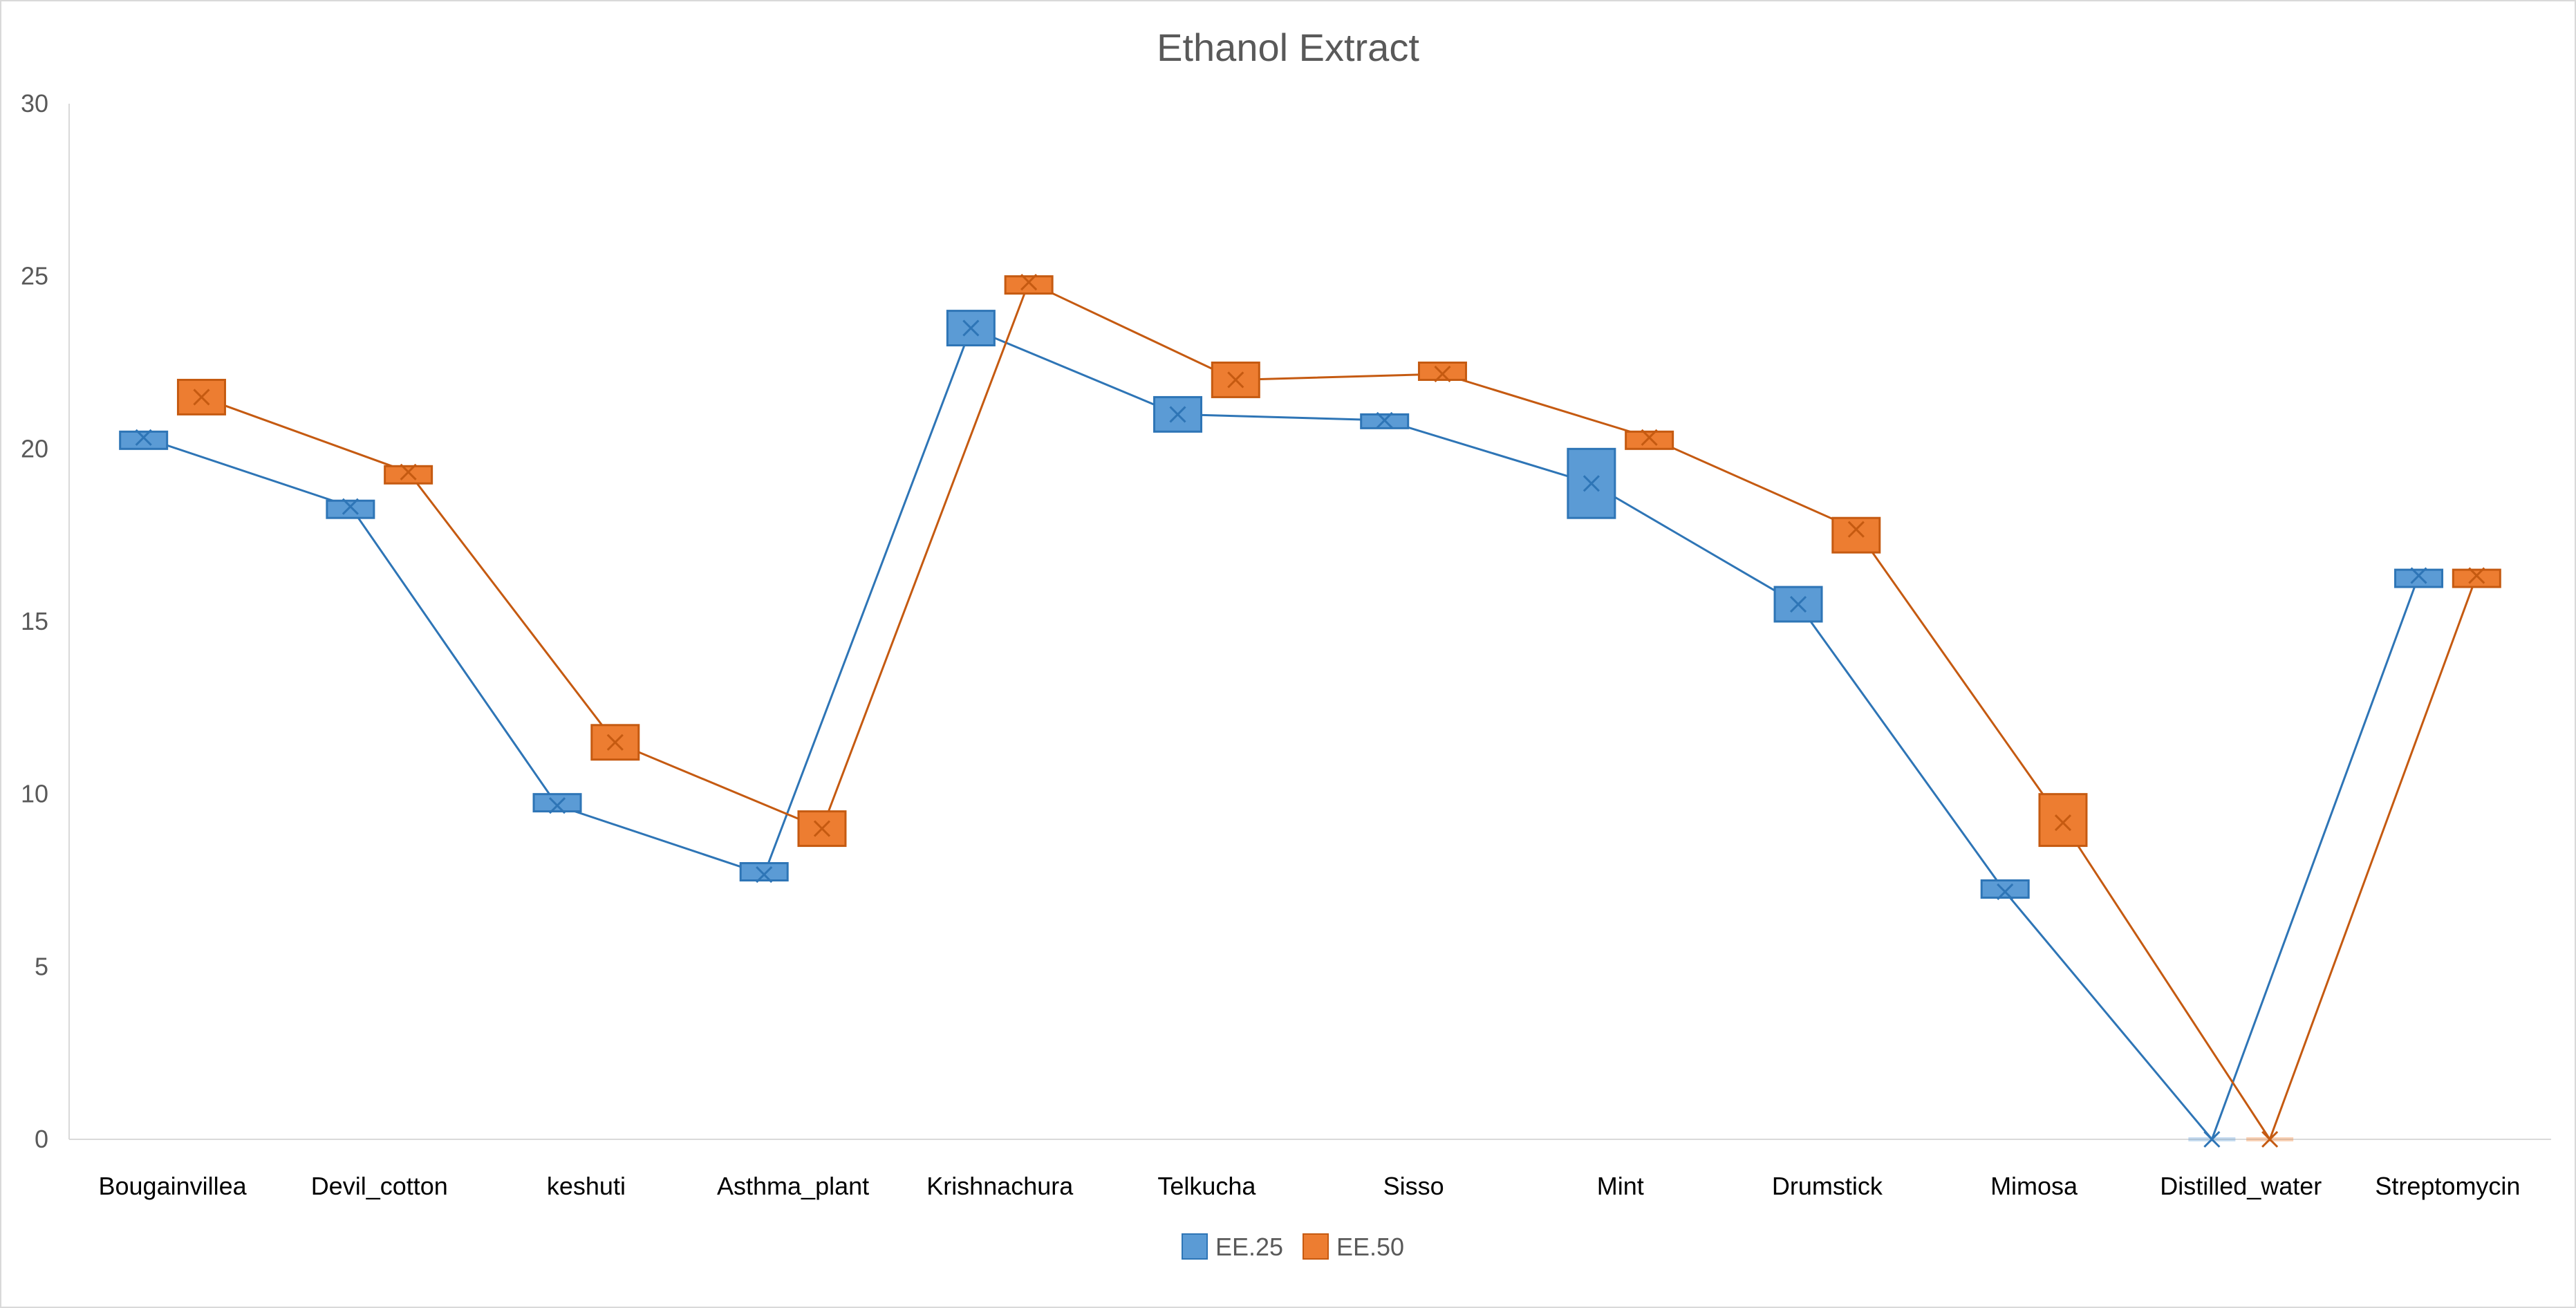 The width and height of the screenshot is (2576, 1308). I want to click on x-tick-label: Drumstick, so click(1827, 1186).